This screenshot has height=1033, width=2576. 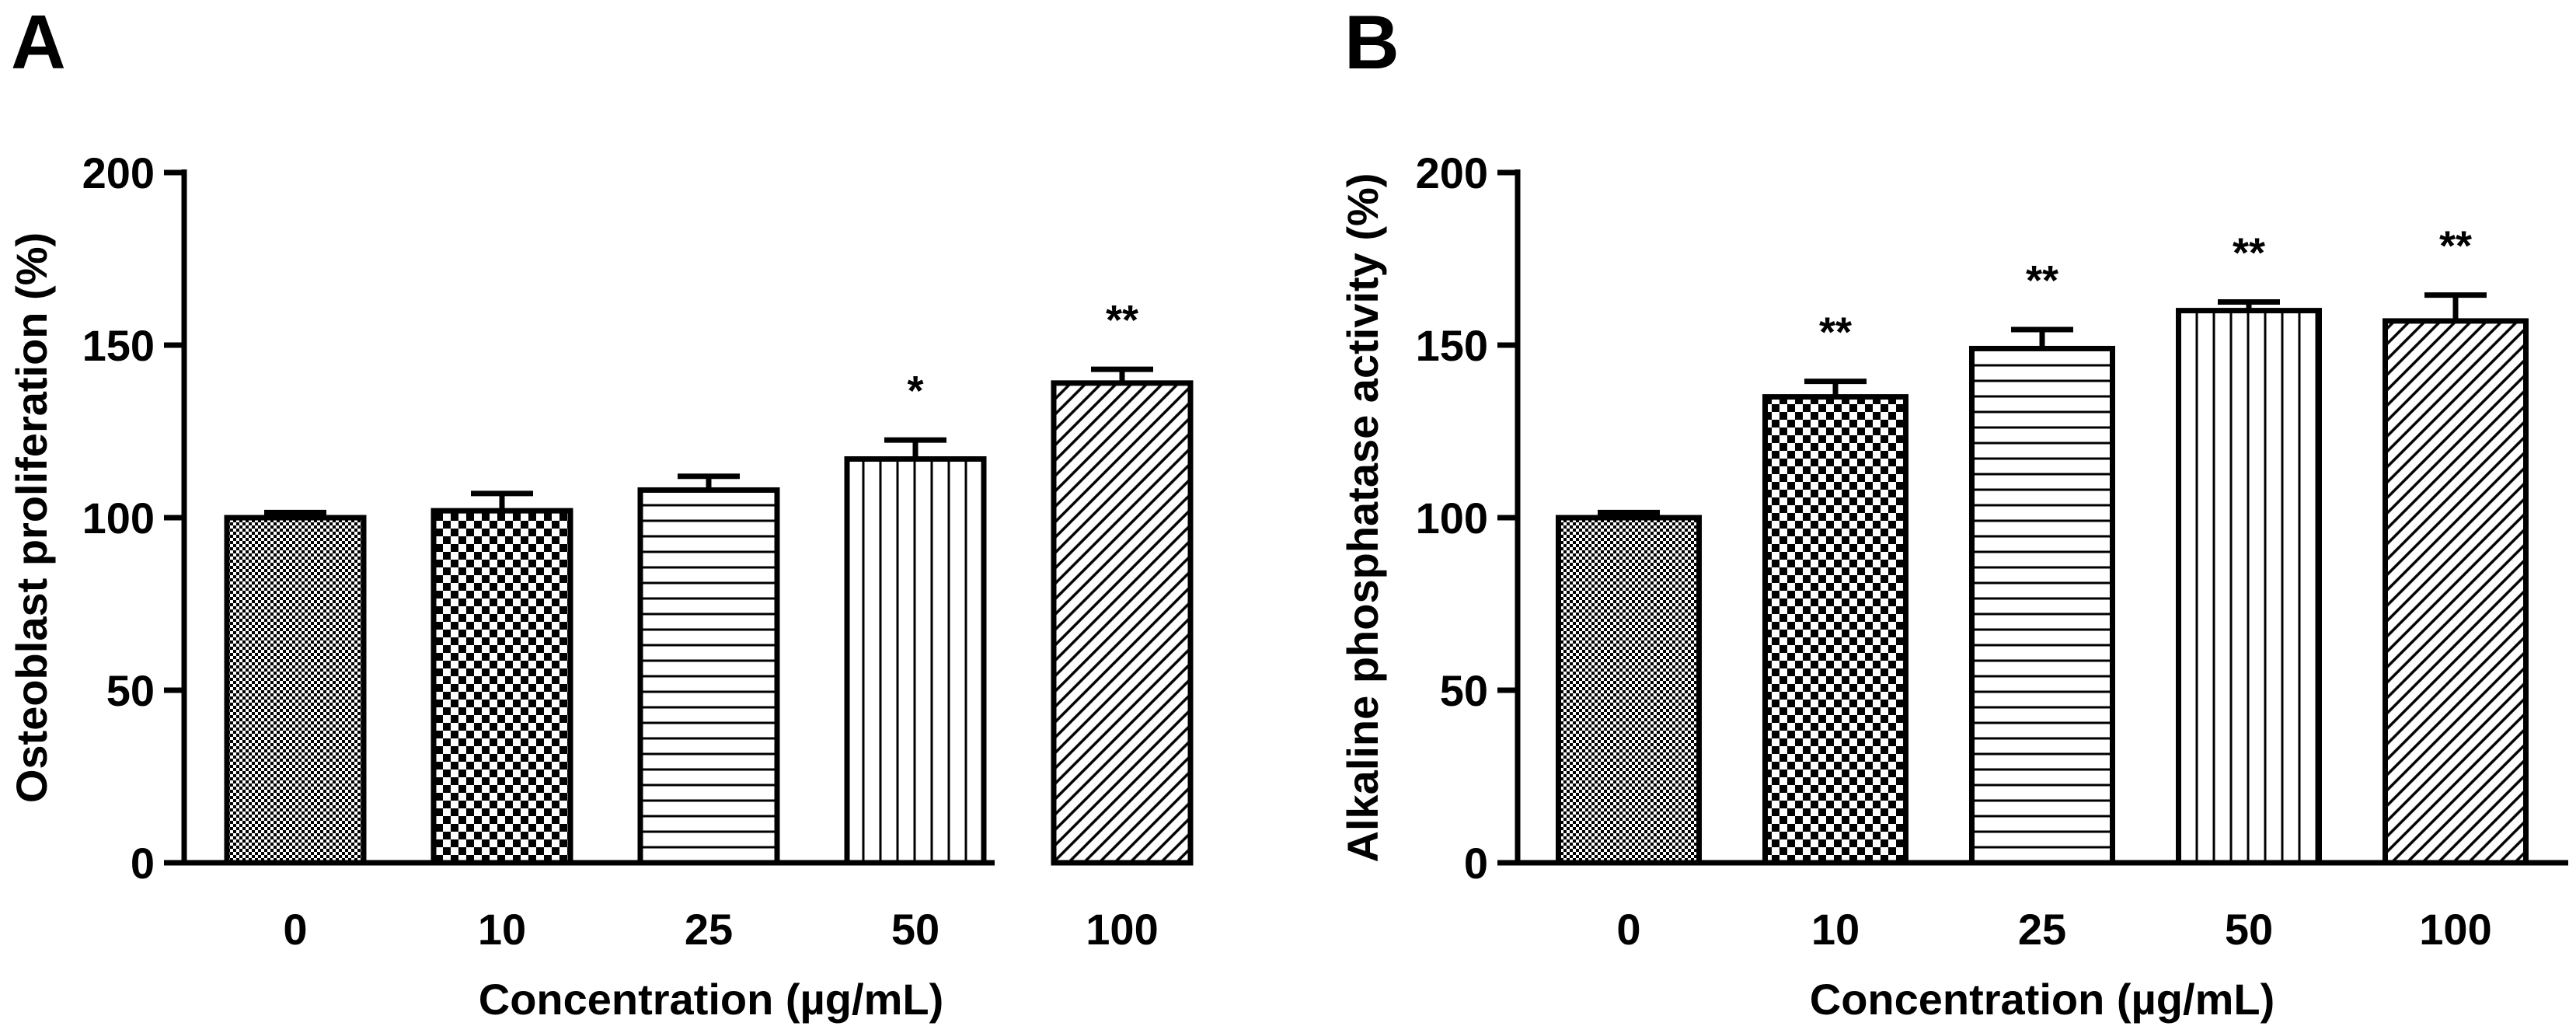 What do you see at coordinates (38, 42) in the screenshot?
I see `panel-label: A` at bounding box center [38, 42].